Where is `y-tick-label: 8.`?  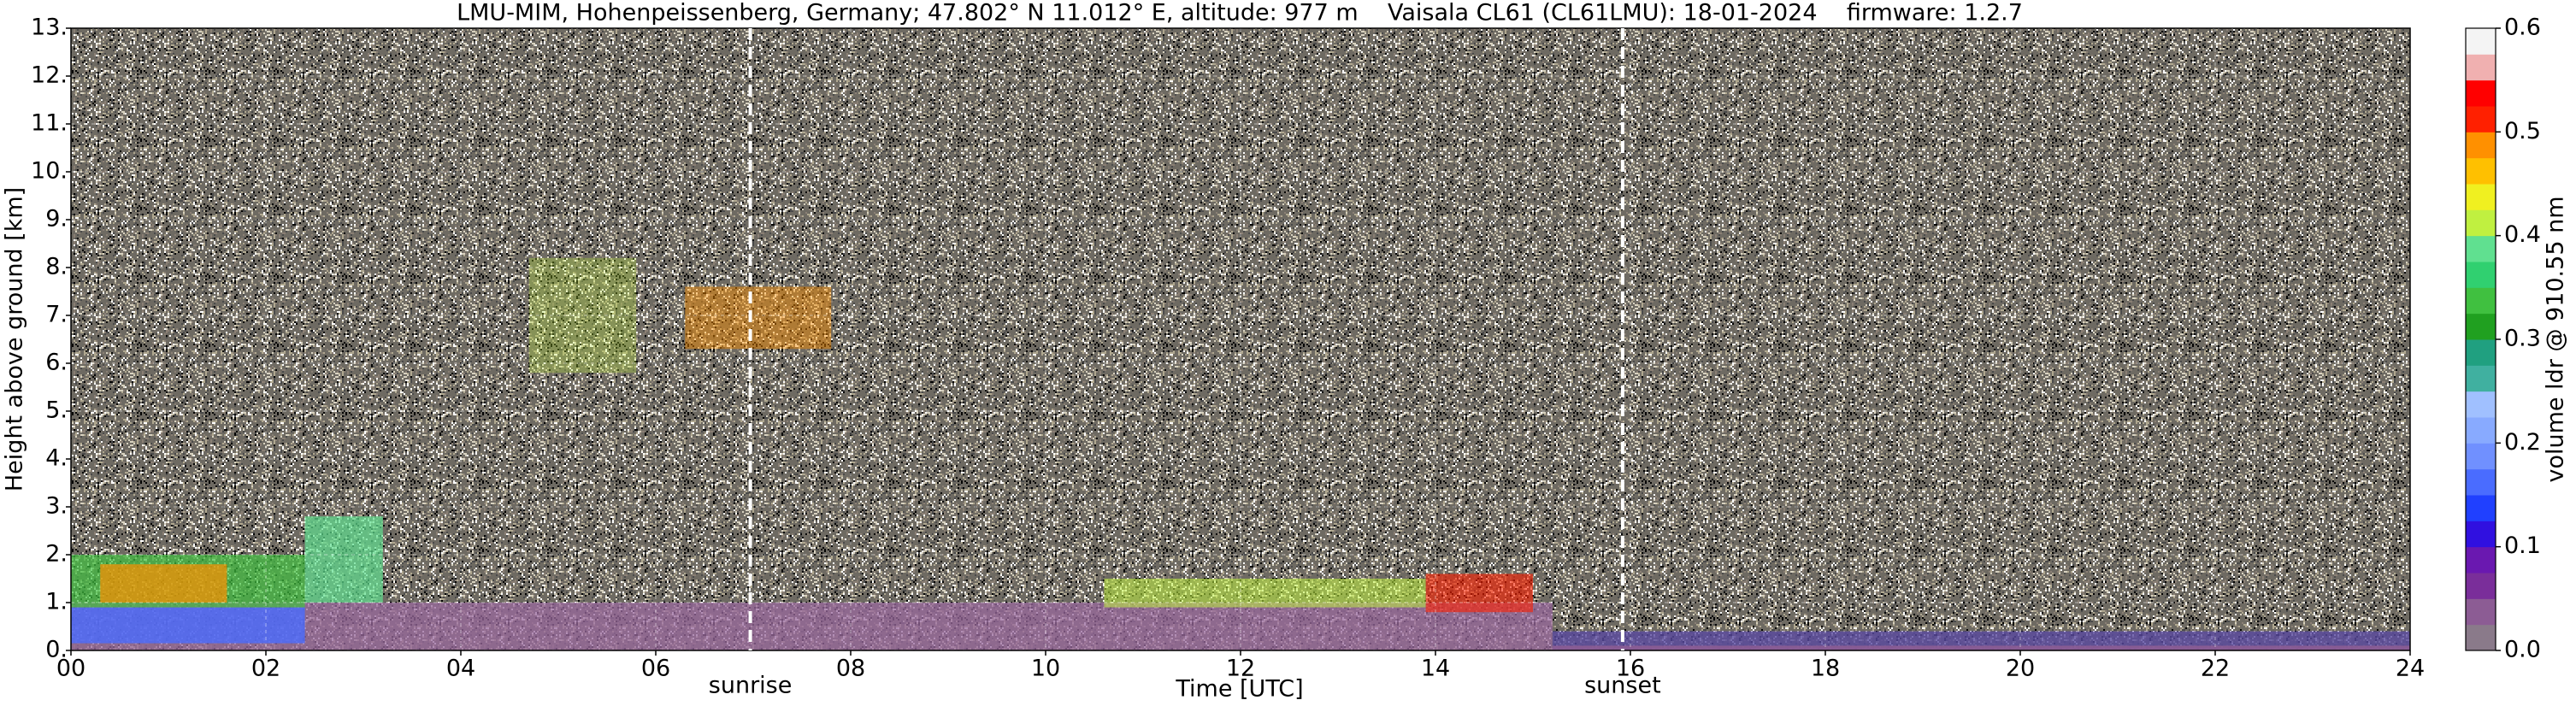
y-tick-label: 8. is located at coordinates (56, 267).